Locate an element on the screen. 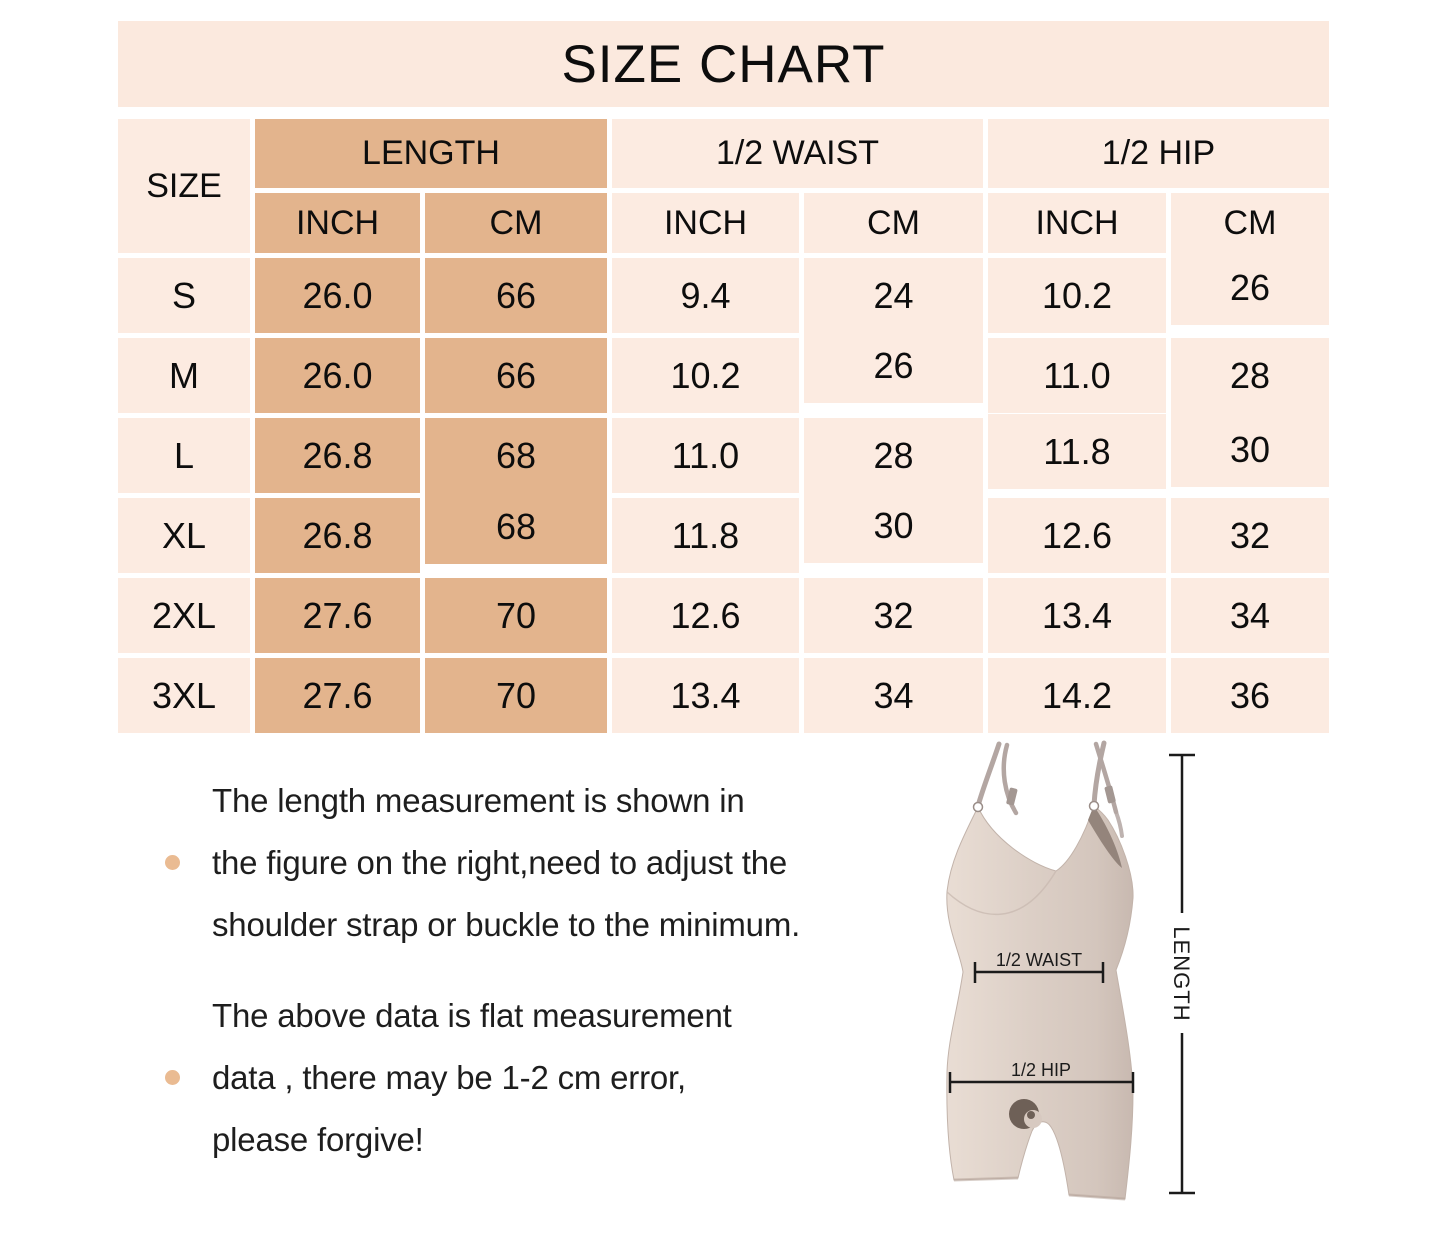 This screenshot has width=1445, height=1241. subheader-length-inch: INCH is located at coordinates (337, 223).